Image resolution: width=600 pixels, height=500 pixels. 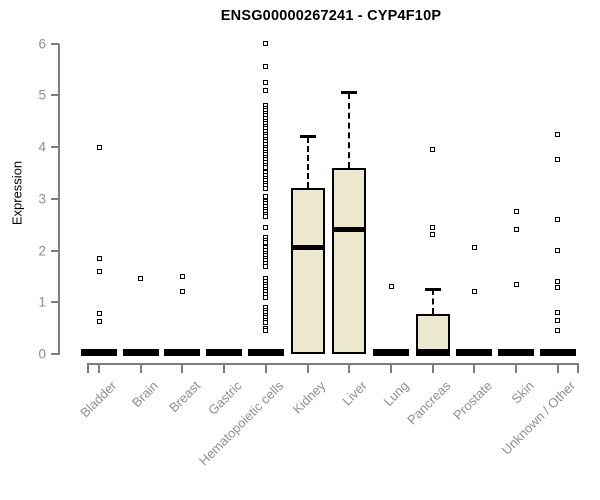 I want to click on x-tick-label: Brain, so click(x=145, y=394).